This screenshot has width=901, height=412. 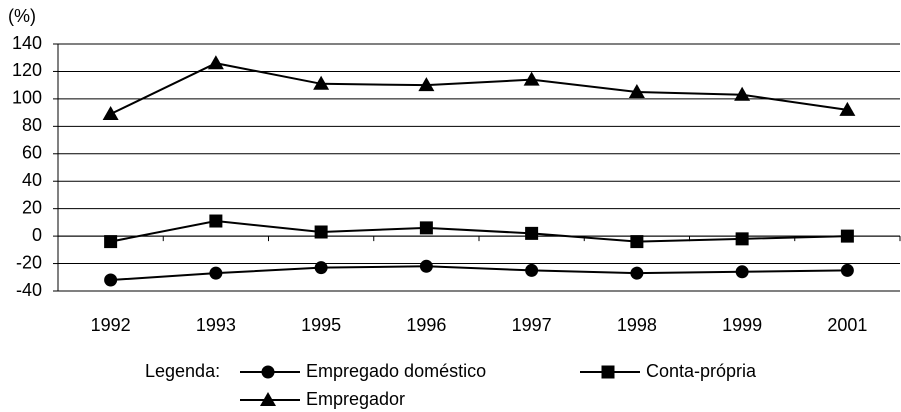 What do you see at coordinates (111, 325) in the screenshot?
I see `x-tick-label: 1992` at bounding box center [111, 325].